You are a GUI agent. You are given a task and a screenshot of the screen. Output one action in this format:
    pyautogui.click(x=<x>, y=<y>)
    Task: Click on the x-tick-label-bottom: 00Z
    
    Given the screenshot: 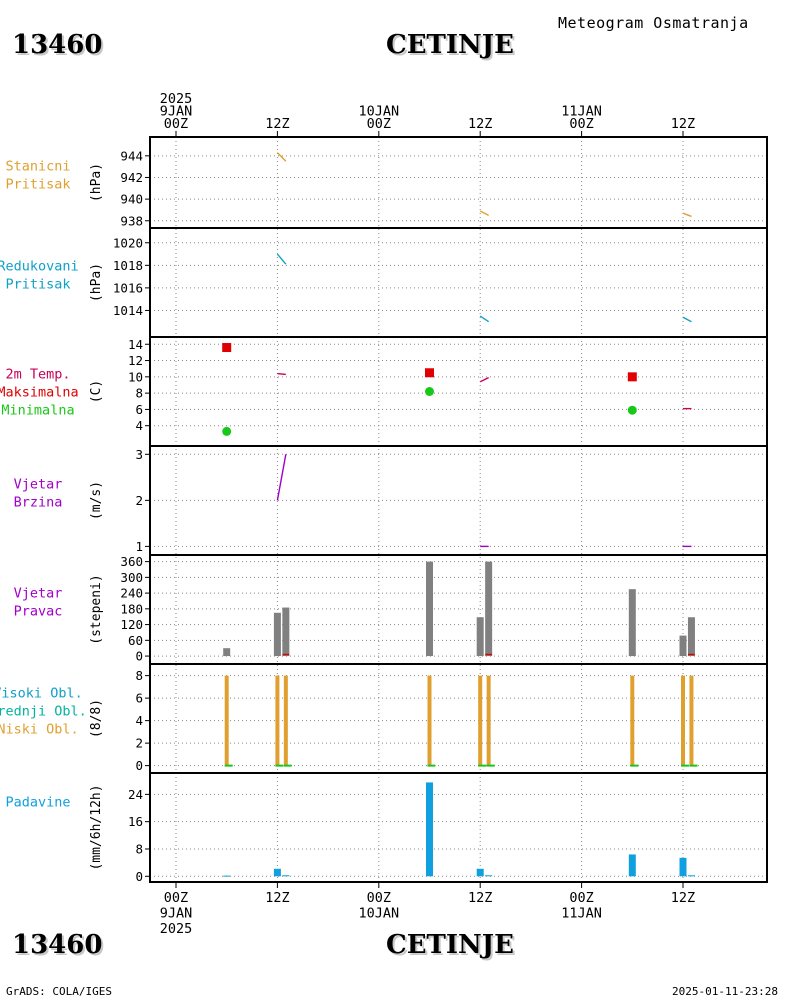 What is the action you would take?
    pyautogui.click(x=581, y=898)
    